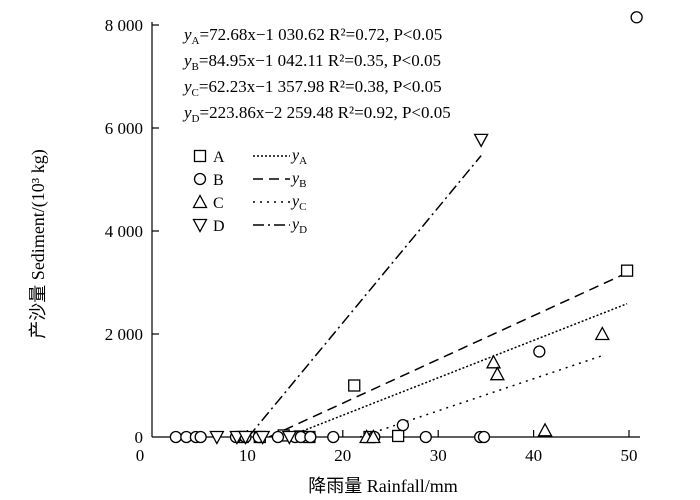  Describe the element at coordinates (316, 114) in the screenshot. I see `equation-d: yD=223.86x−2 259.48 R²=0.92, P<0.05` at that location.